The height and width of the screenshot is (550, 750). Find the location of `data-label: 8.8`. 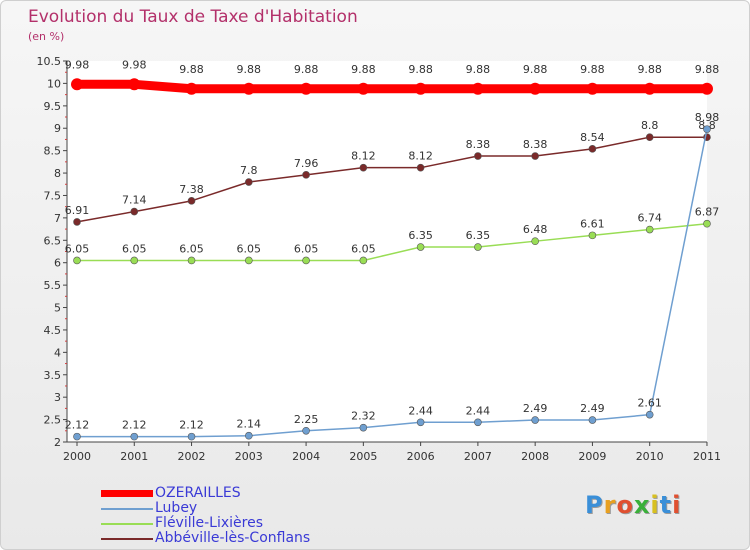

data-label: 8.8 is located at coordinates (650, 125).